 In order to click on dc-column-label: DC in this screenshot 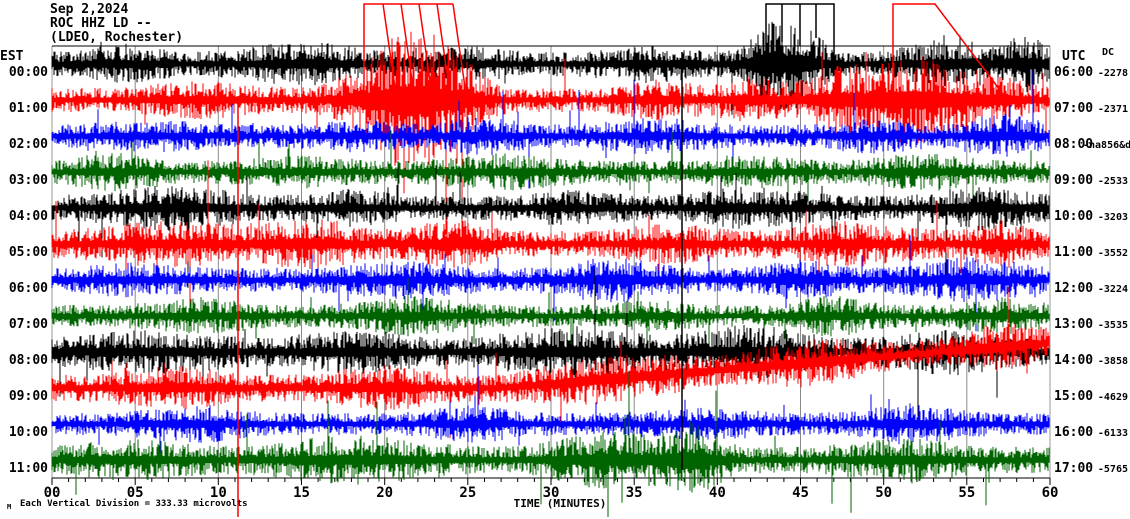, I will do `click(1108, 52)`.